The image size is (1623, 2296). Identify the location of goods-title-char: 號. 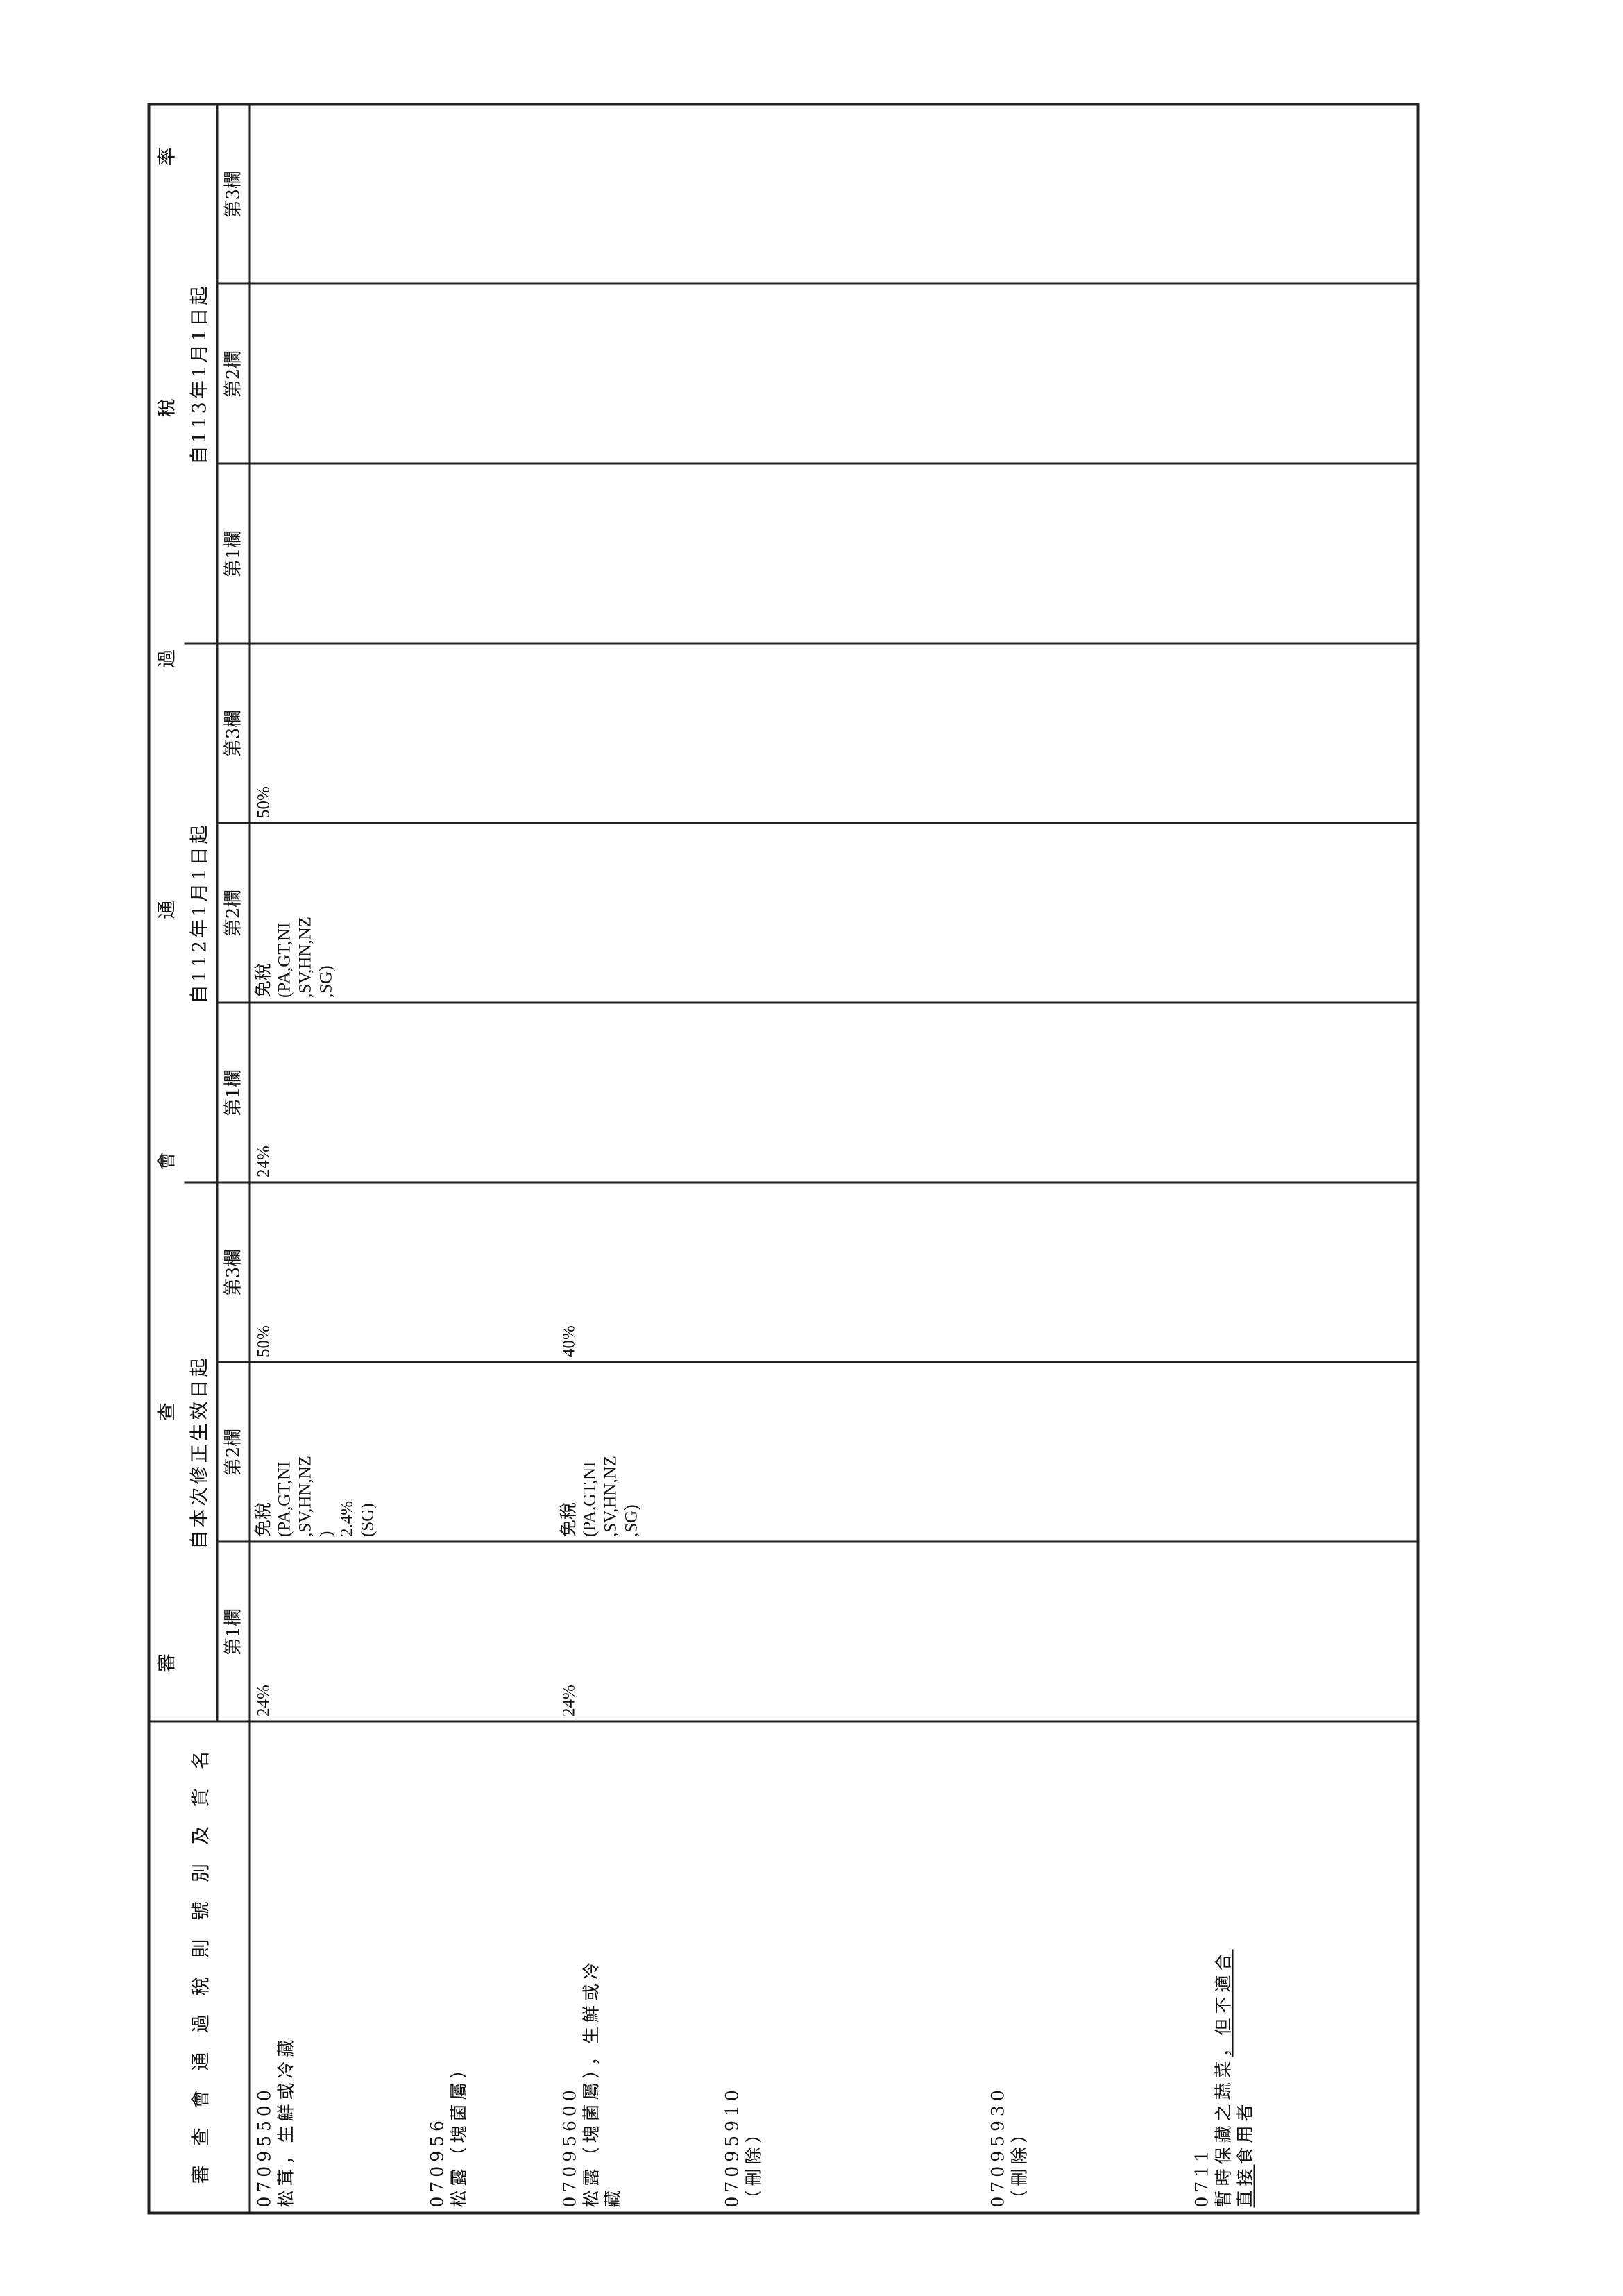
(201, 1911).